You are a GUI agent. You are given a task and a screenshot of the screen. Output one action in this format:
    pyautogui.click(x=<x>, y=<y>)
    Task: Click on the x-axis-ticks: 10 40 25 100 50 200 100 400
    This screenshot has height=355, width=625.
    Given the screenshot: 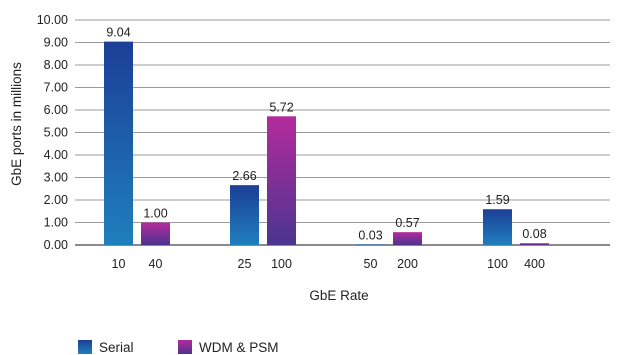 What is the action you would take?
    pyautogui.click(x=328, y=264)
    